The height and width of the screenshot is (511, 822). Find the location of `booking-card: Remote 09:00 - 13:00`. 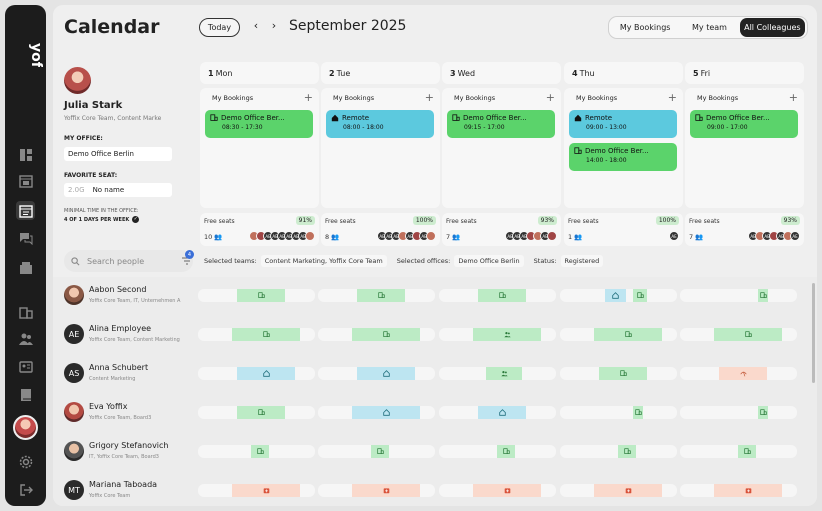

booking-card: Remote 09:00 - 13:00 is located at coordinates (623, 124).